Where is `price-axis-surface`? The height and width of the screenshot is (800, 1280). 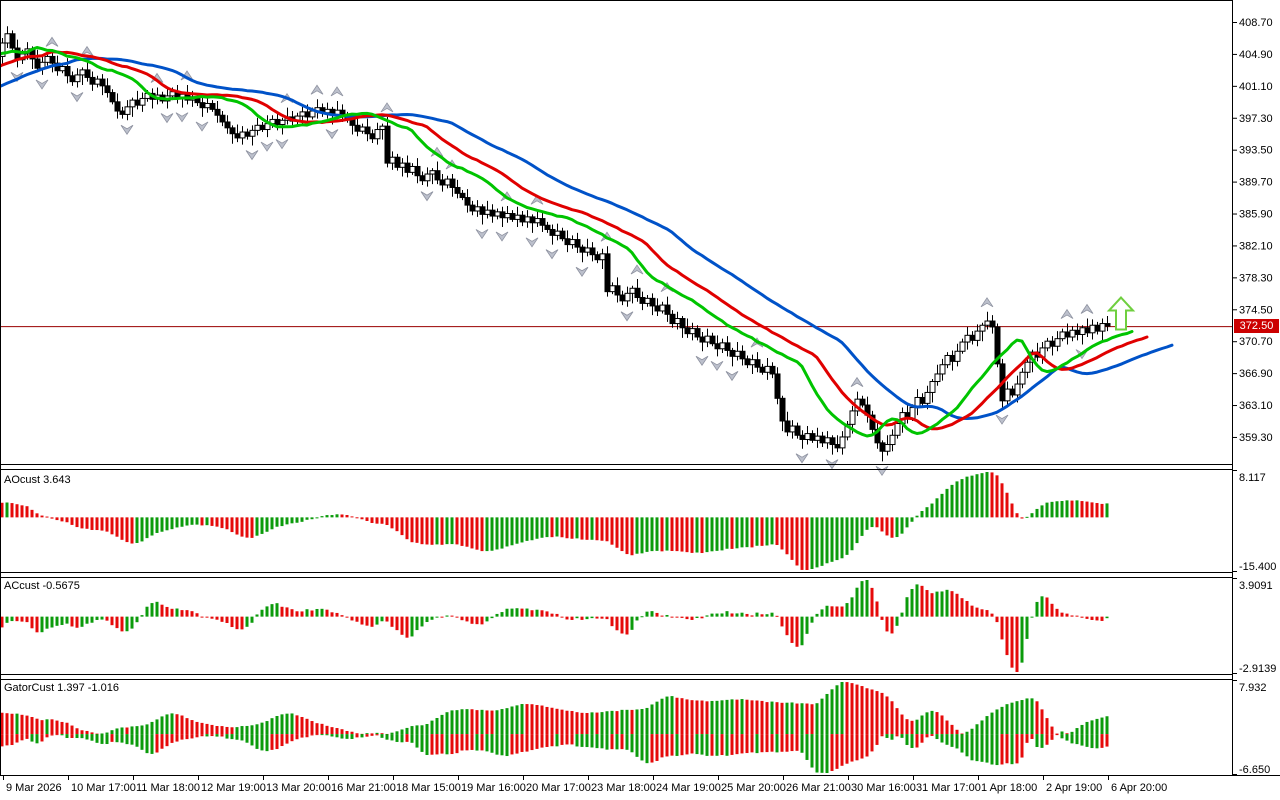
price-axis-surface is located at coordinates (1256, 387).